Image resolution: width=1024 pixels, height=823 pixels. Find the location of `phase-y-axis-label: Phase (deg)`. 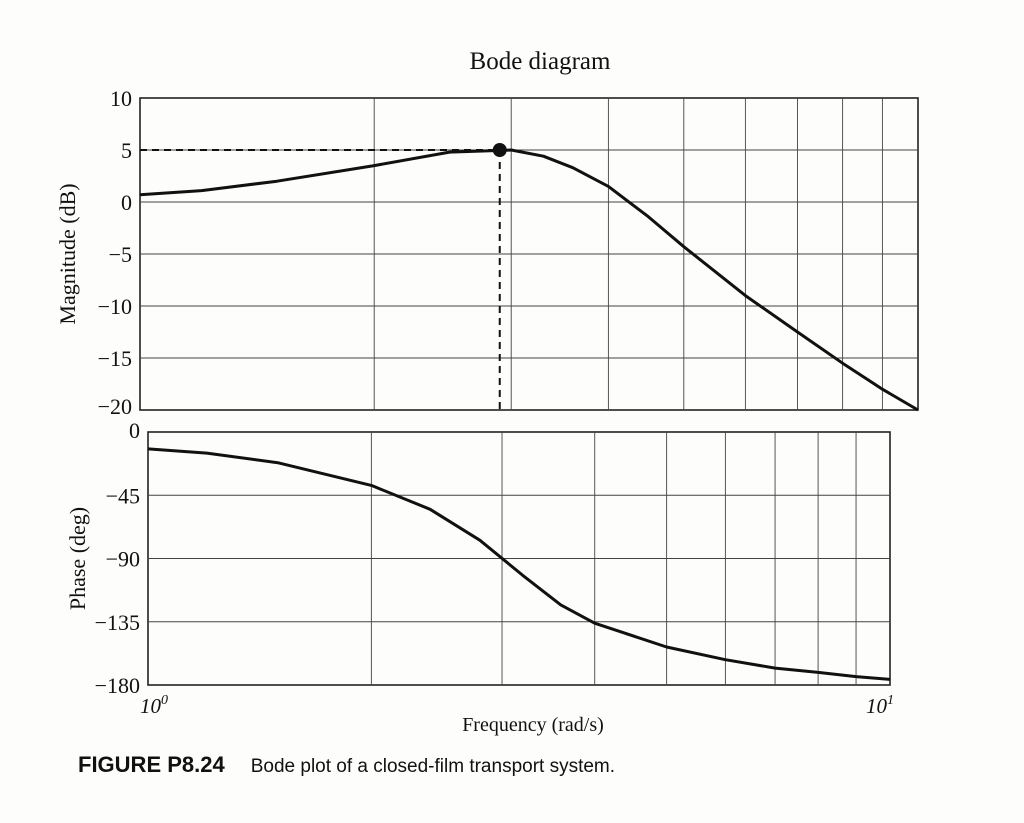

phase-y-axis-label: Phase (deg) is located at coordinates (77, 558).